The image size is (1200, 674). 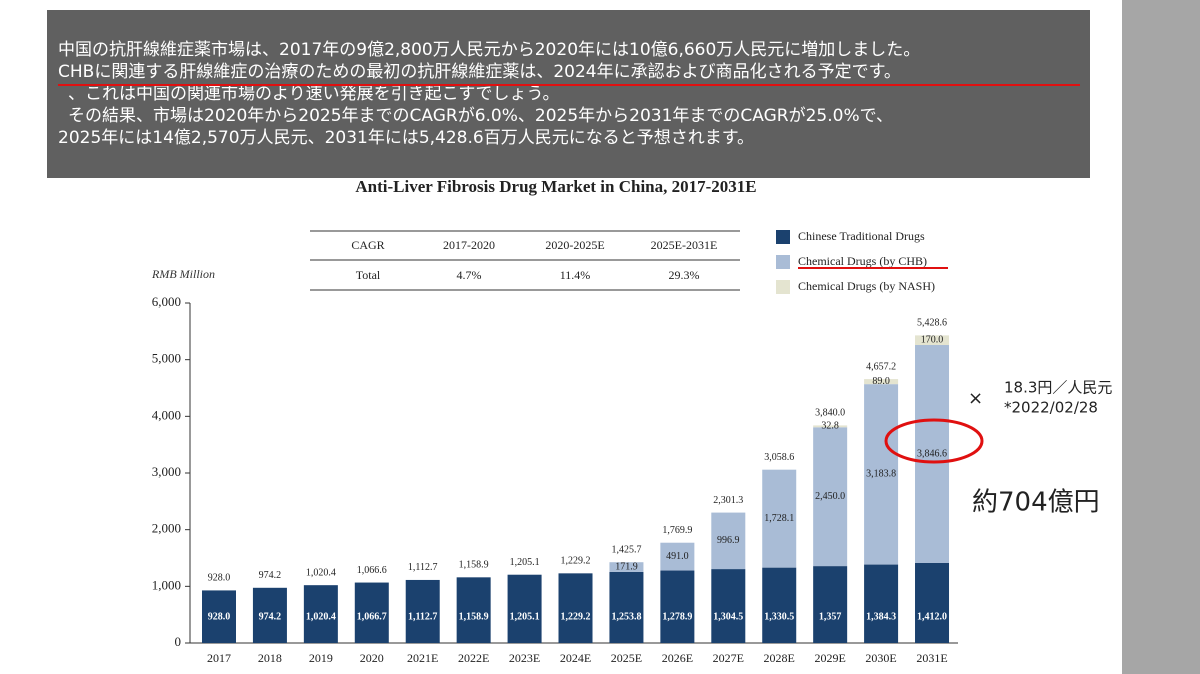 I want to click on total-label: 1,205.1, so click(x=525, y=562).